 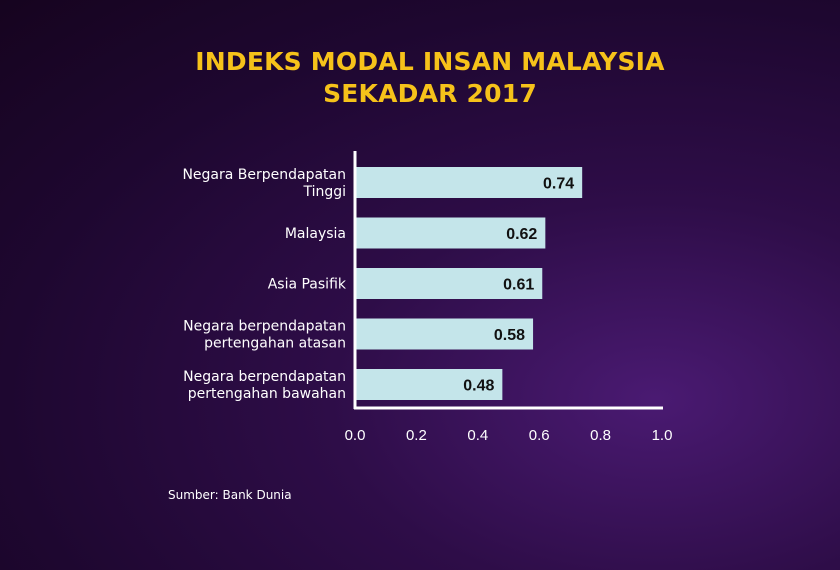 I want to click on x-tick-label-5: 1.0, so click(x=662, y=435).